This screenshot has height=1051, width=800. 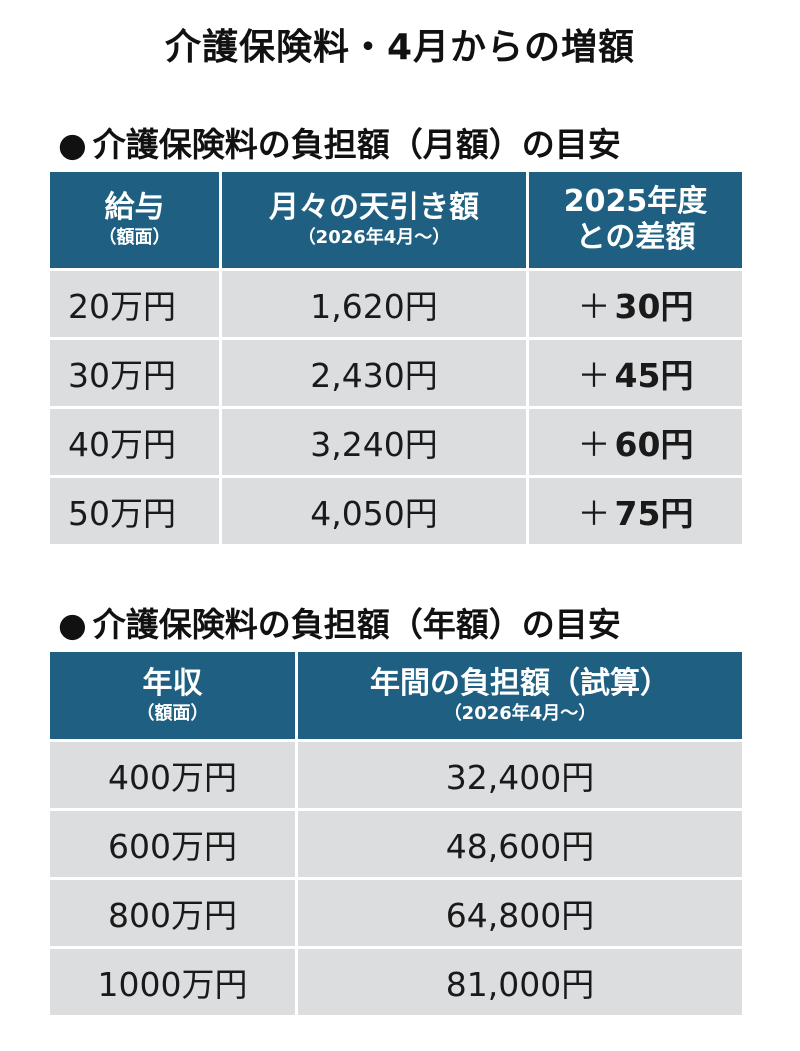 I want to click on cell-salary: 50万円, so click(x=134, y=511).